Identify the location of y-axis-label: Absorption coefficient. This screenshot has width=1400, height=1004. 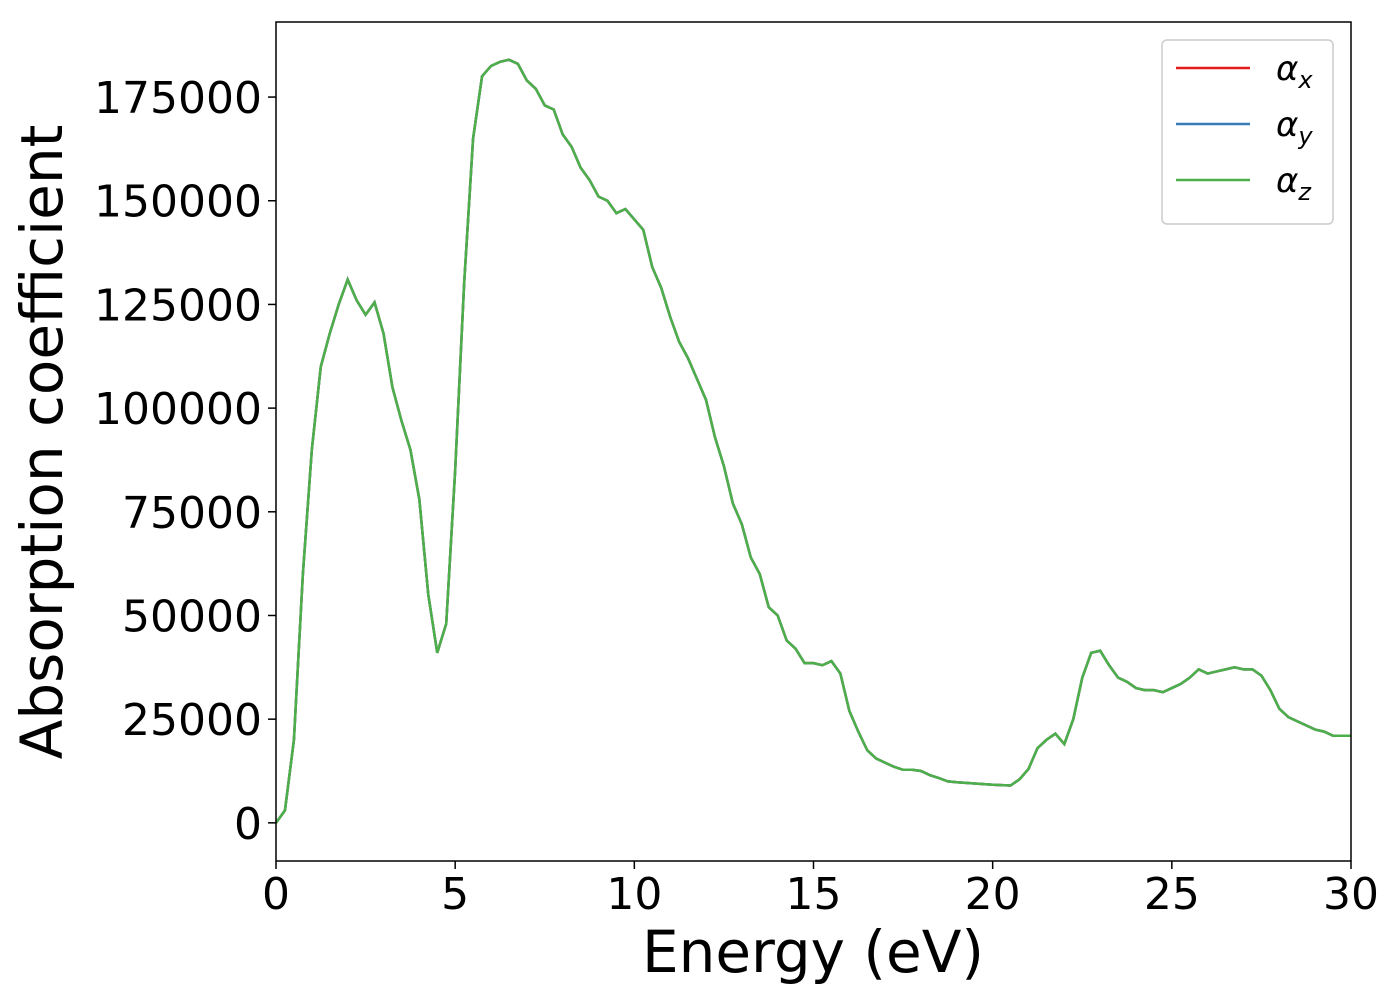
(42, 442).